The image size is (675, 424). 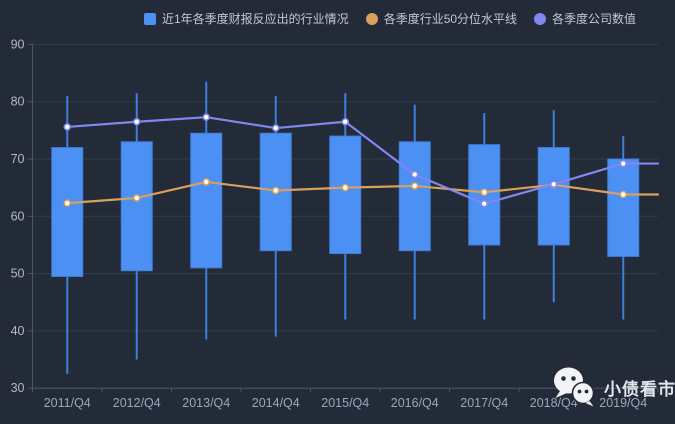 I want to click on x-axis-label-2012-q4: 2012/Q4, so click(x=137, y=403).